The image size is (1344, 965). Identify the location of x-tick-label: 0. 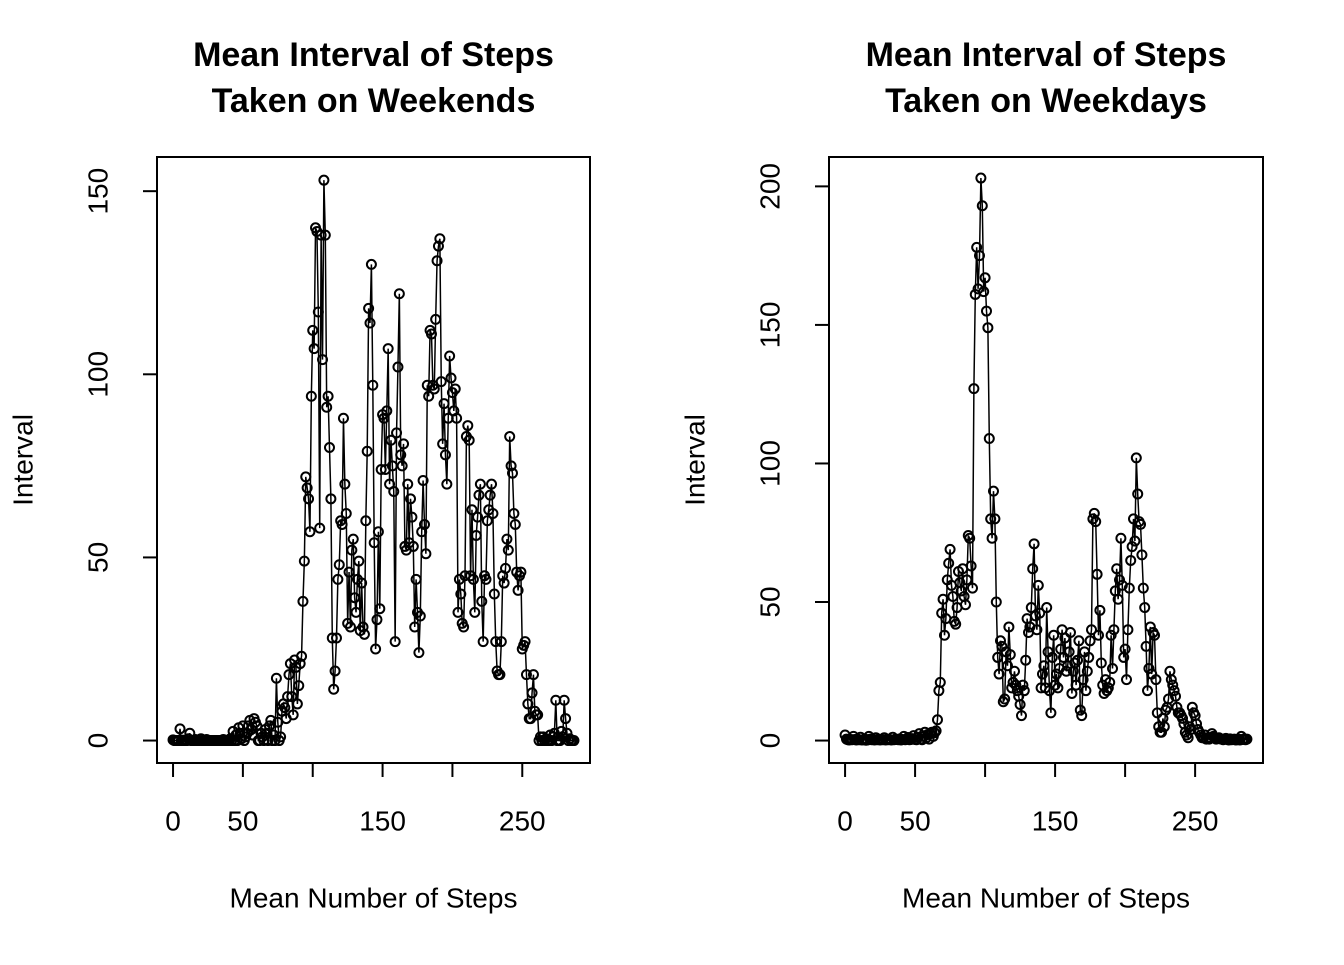
(845, 820).